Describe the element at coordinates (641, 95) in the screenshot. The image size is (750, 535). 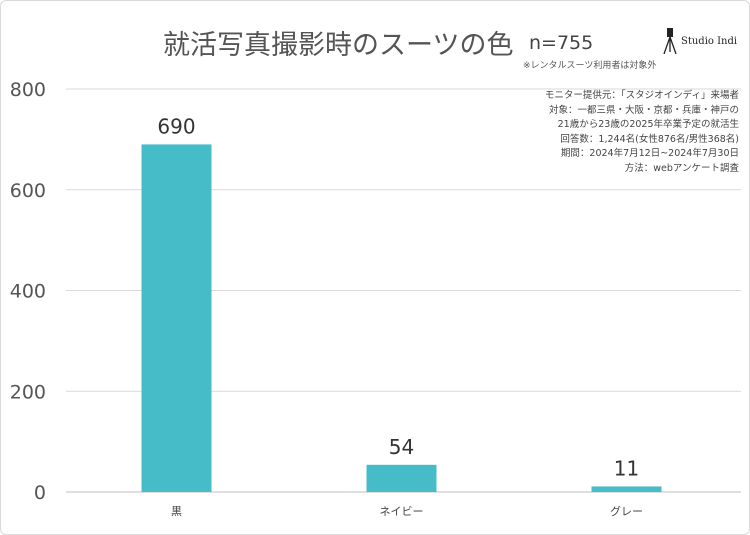
I see `info-line: モニター提供元：「スタジオインディ」来場者` at that location.